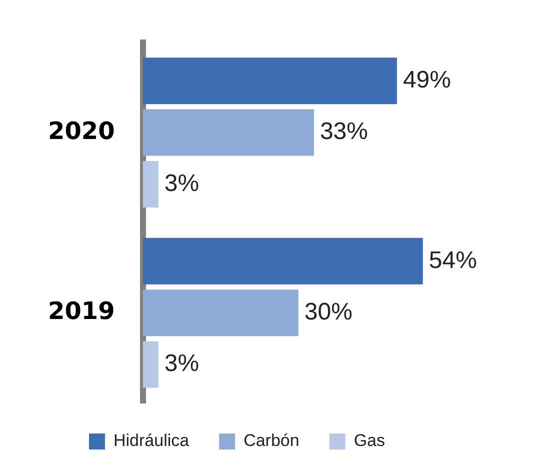 The height and width of the screenshot is (460, 534). Describe the element at coordinates (272, 440) in the screenshot. I see `legend-label: Carbón` at that location.